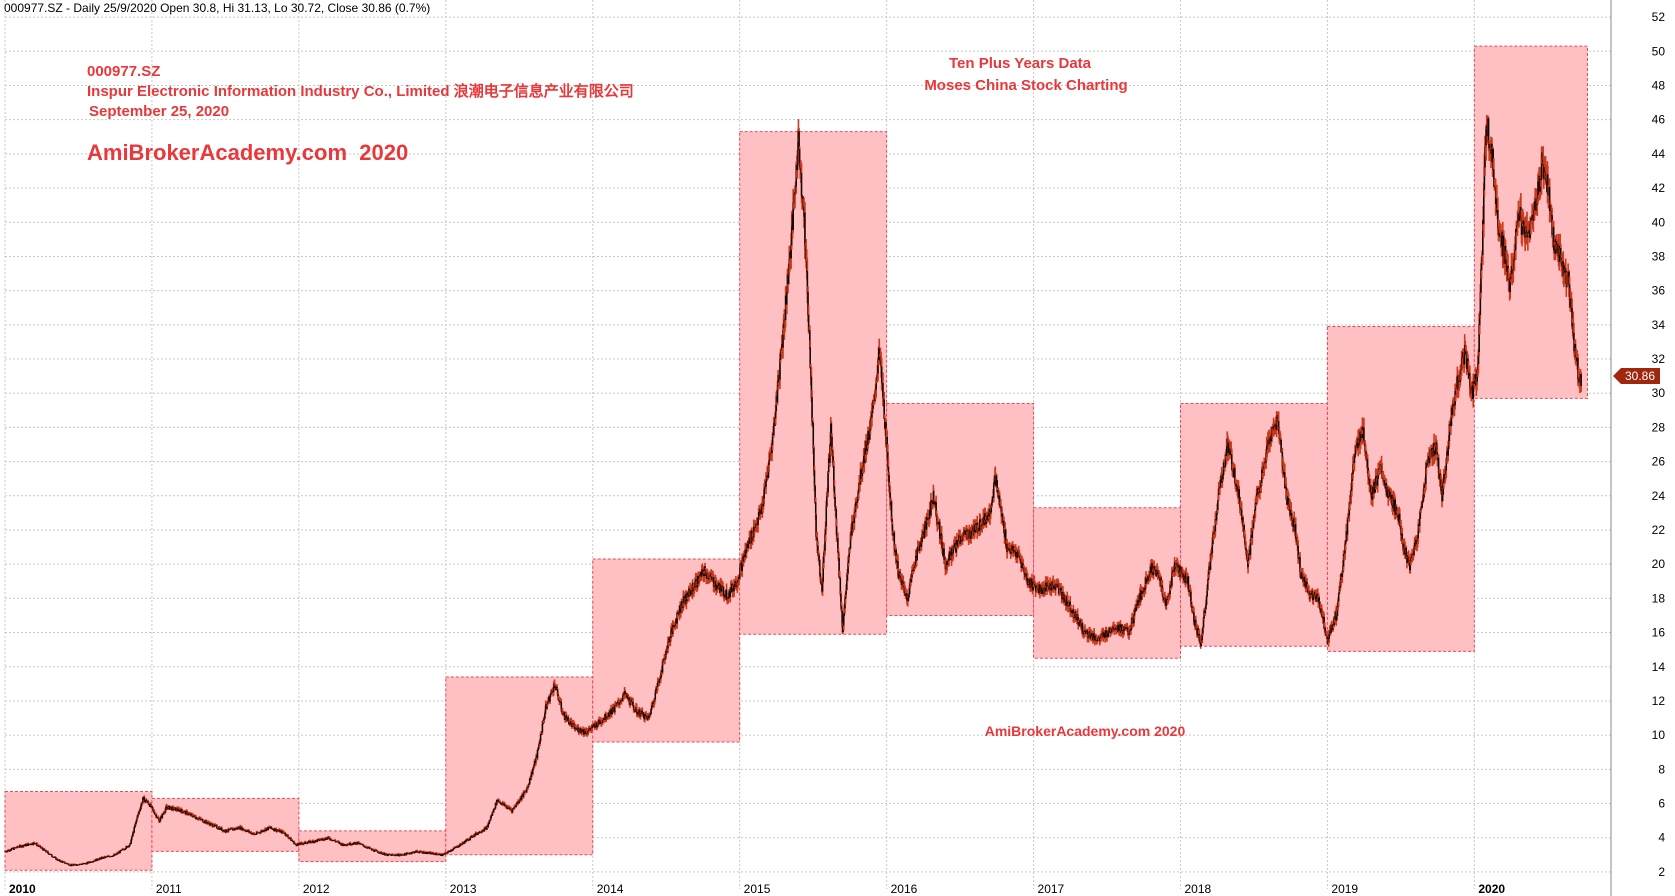  I want to click on year-range-box-2013, so click(519, 766).